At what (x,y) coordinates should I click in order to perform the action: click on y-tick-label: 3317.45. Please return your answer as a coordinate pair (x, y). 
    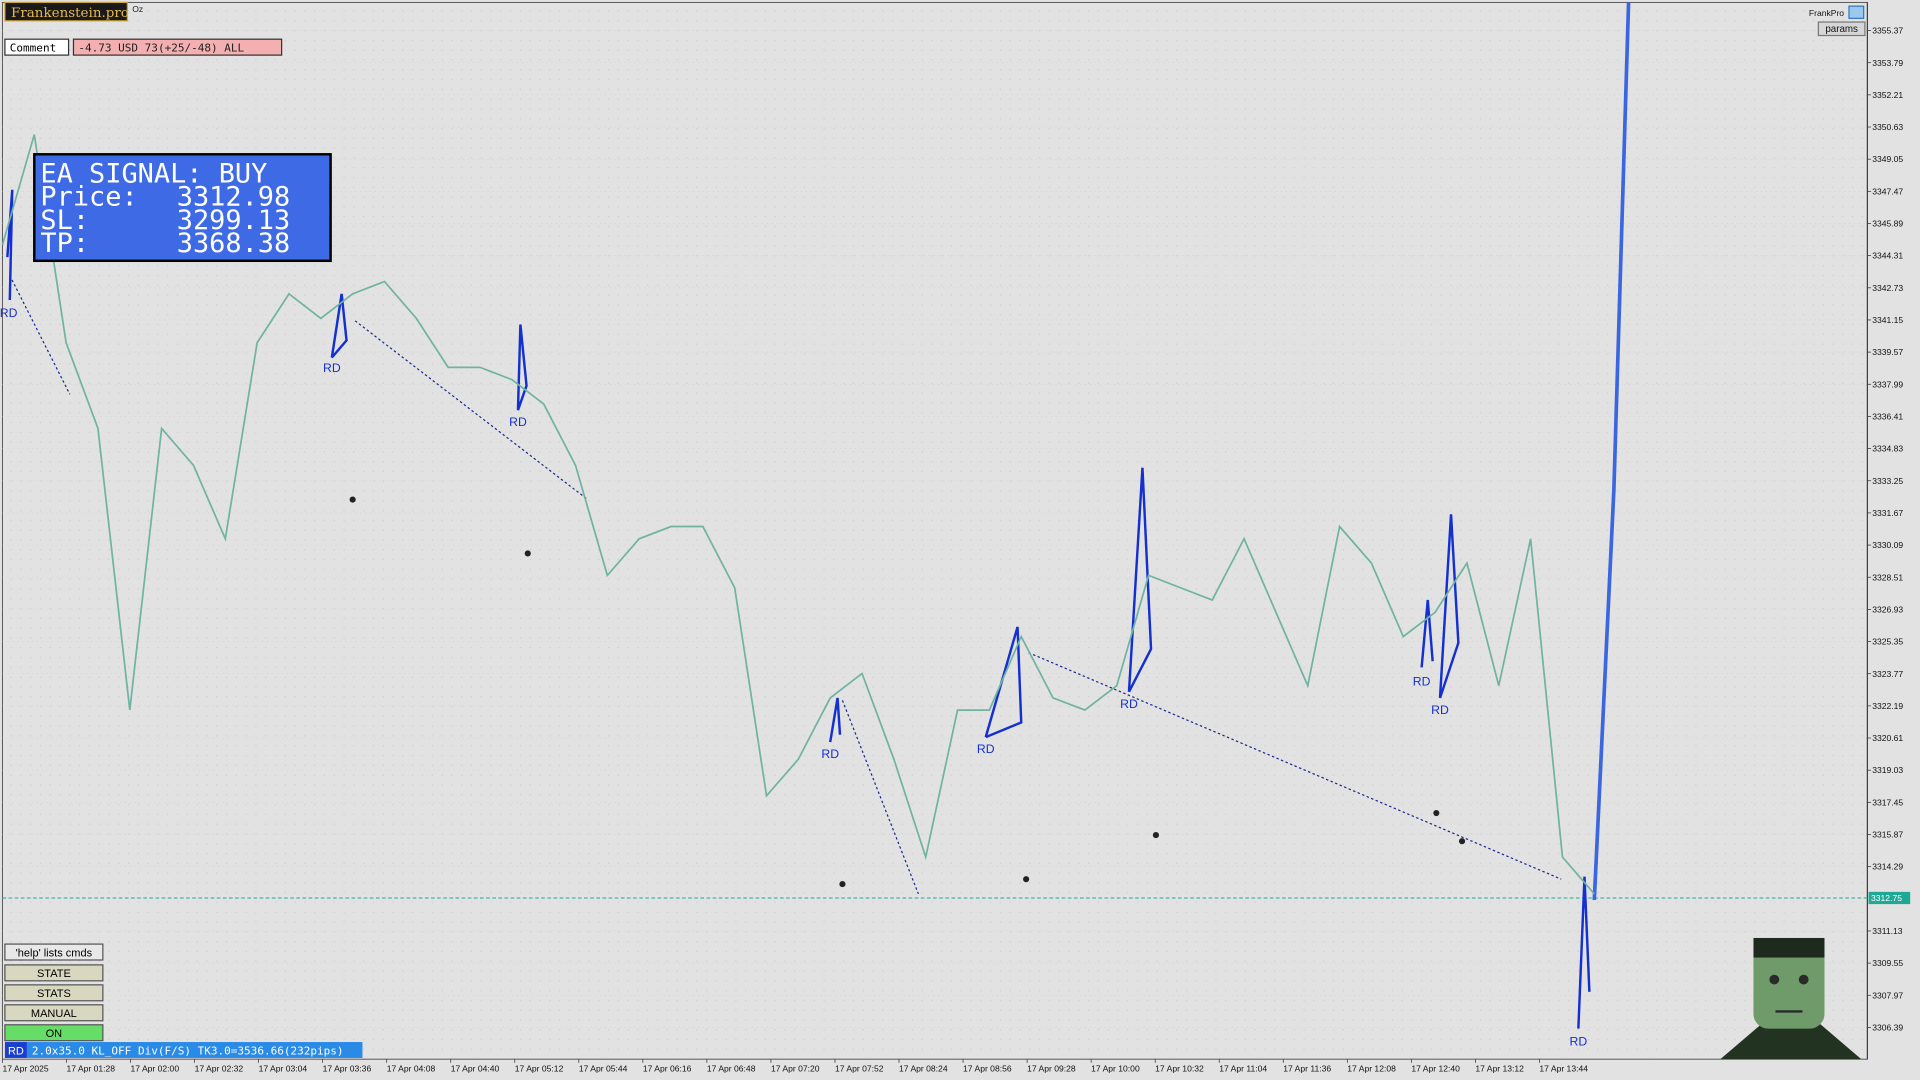
    Looking at the image, I should click on (1887, 802).